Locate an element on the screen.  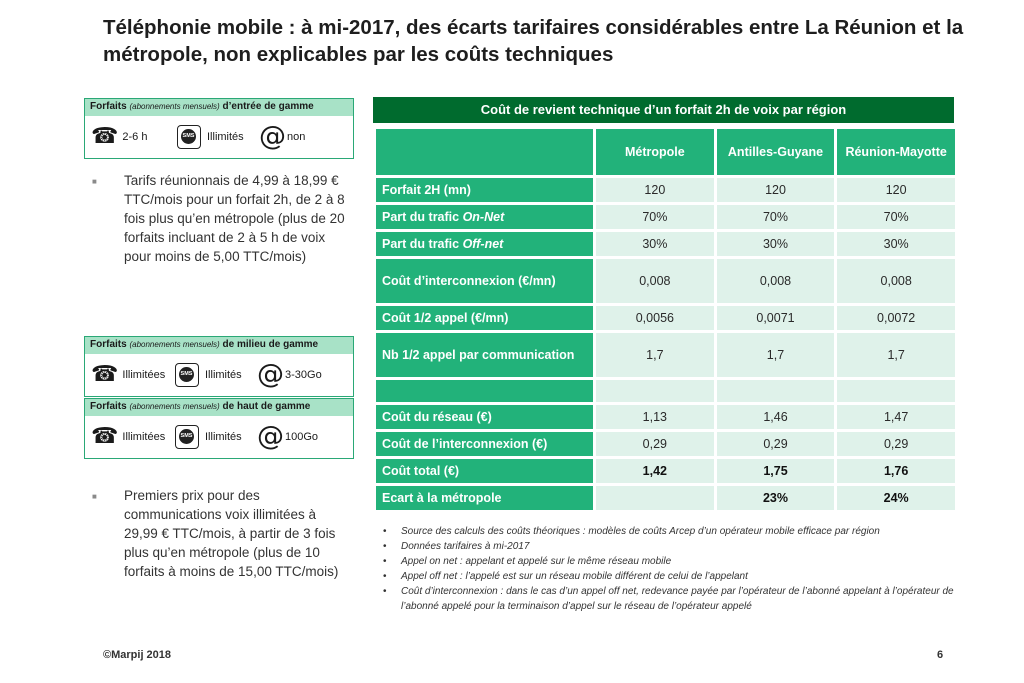
table-cell: 24% is located at coordinates (896, 498).